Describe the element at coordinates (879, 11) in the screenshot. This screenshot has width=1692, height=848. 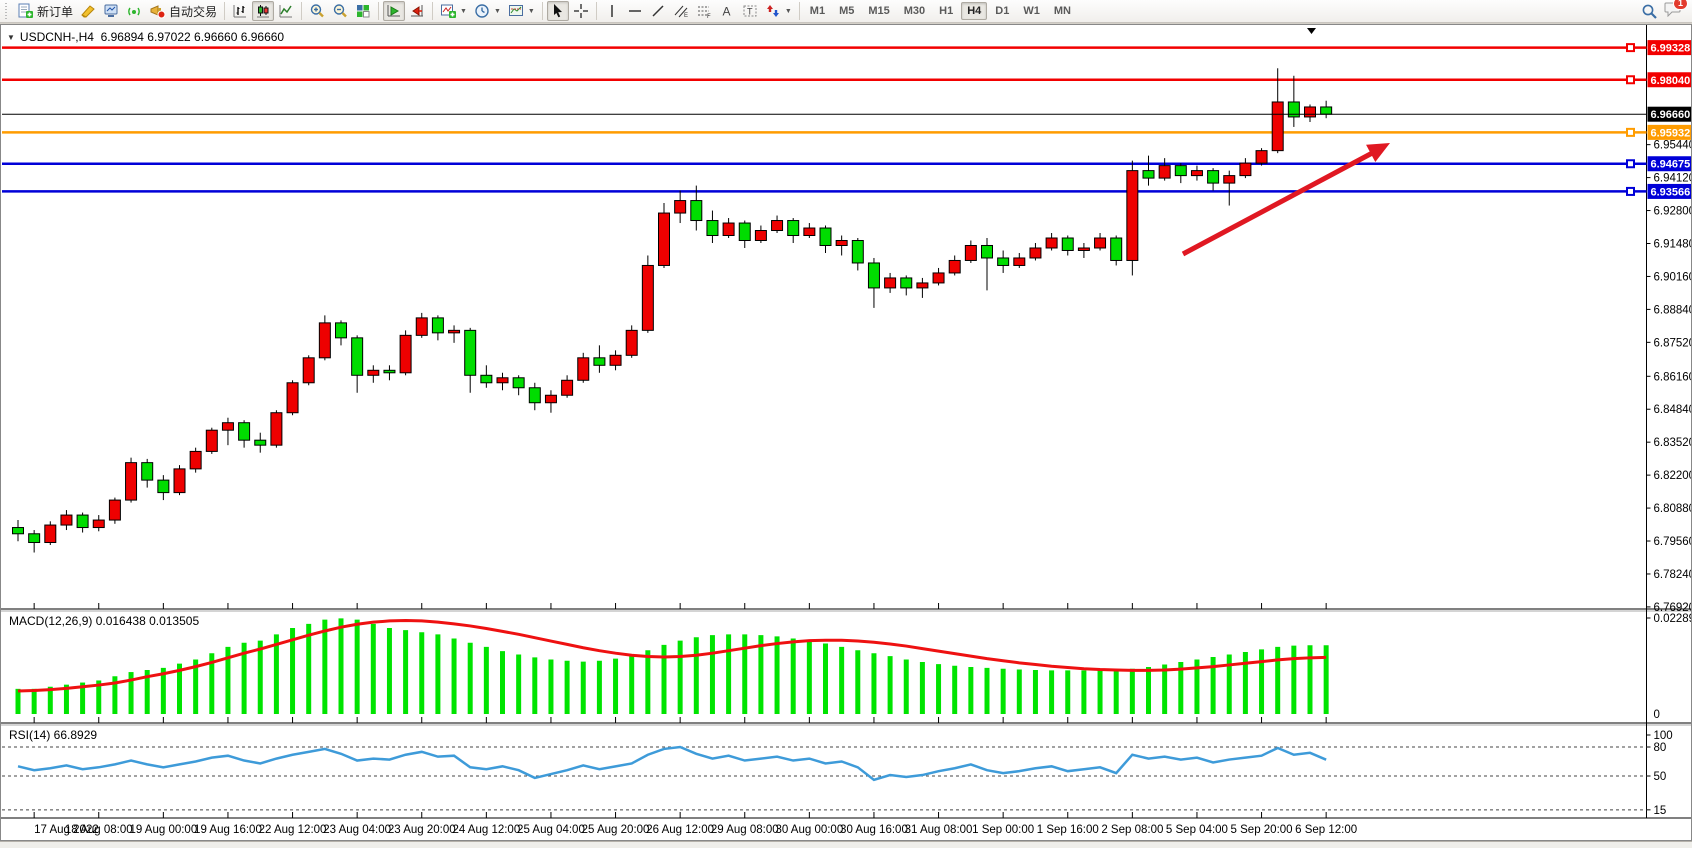
I see `tf-button-M15: M15` at that location.